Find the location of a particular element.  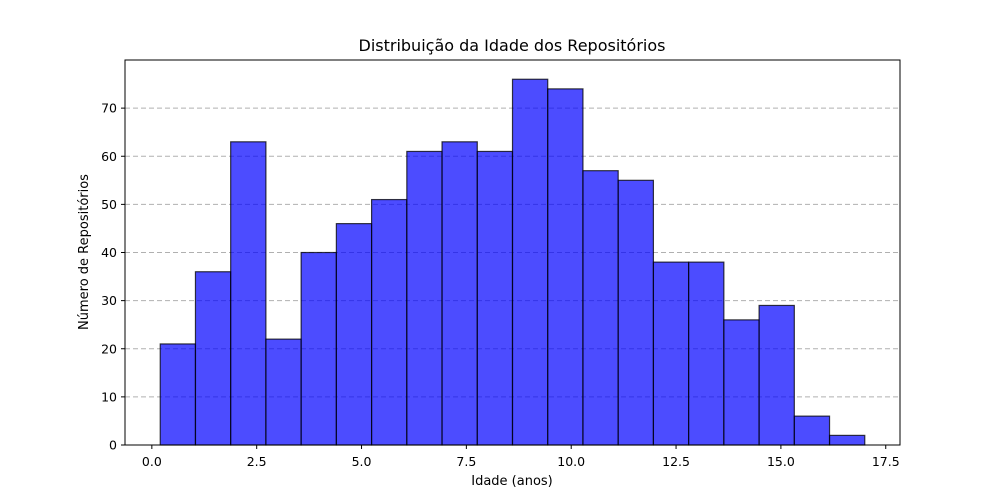

x-axis-ticks: 0.0 2.5 5.0 7.5 10.0 12.5 15.0 17.5 is located at coordinates (521, 457).